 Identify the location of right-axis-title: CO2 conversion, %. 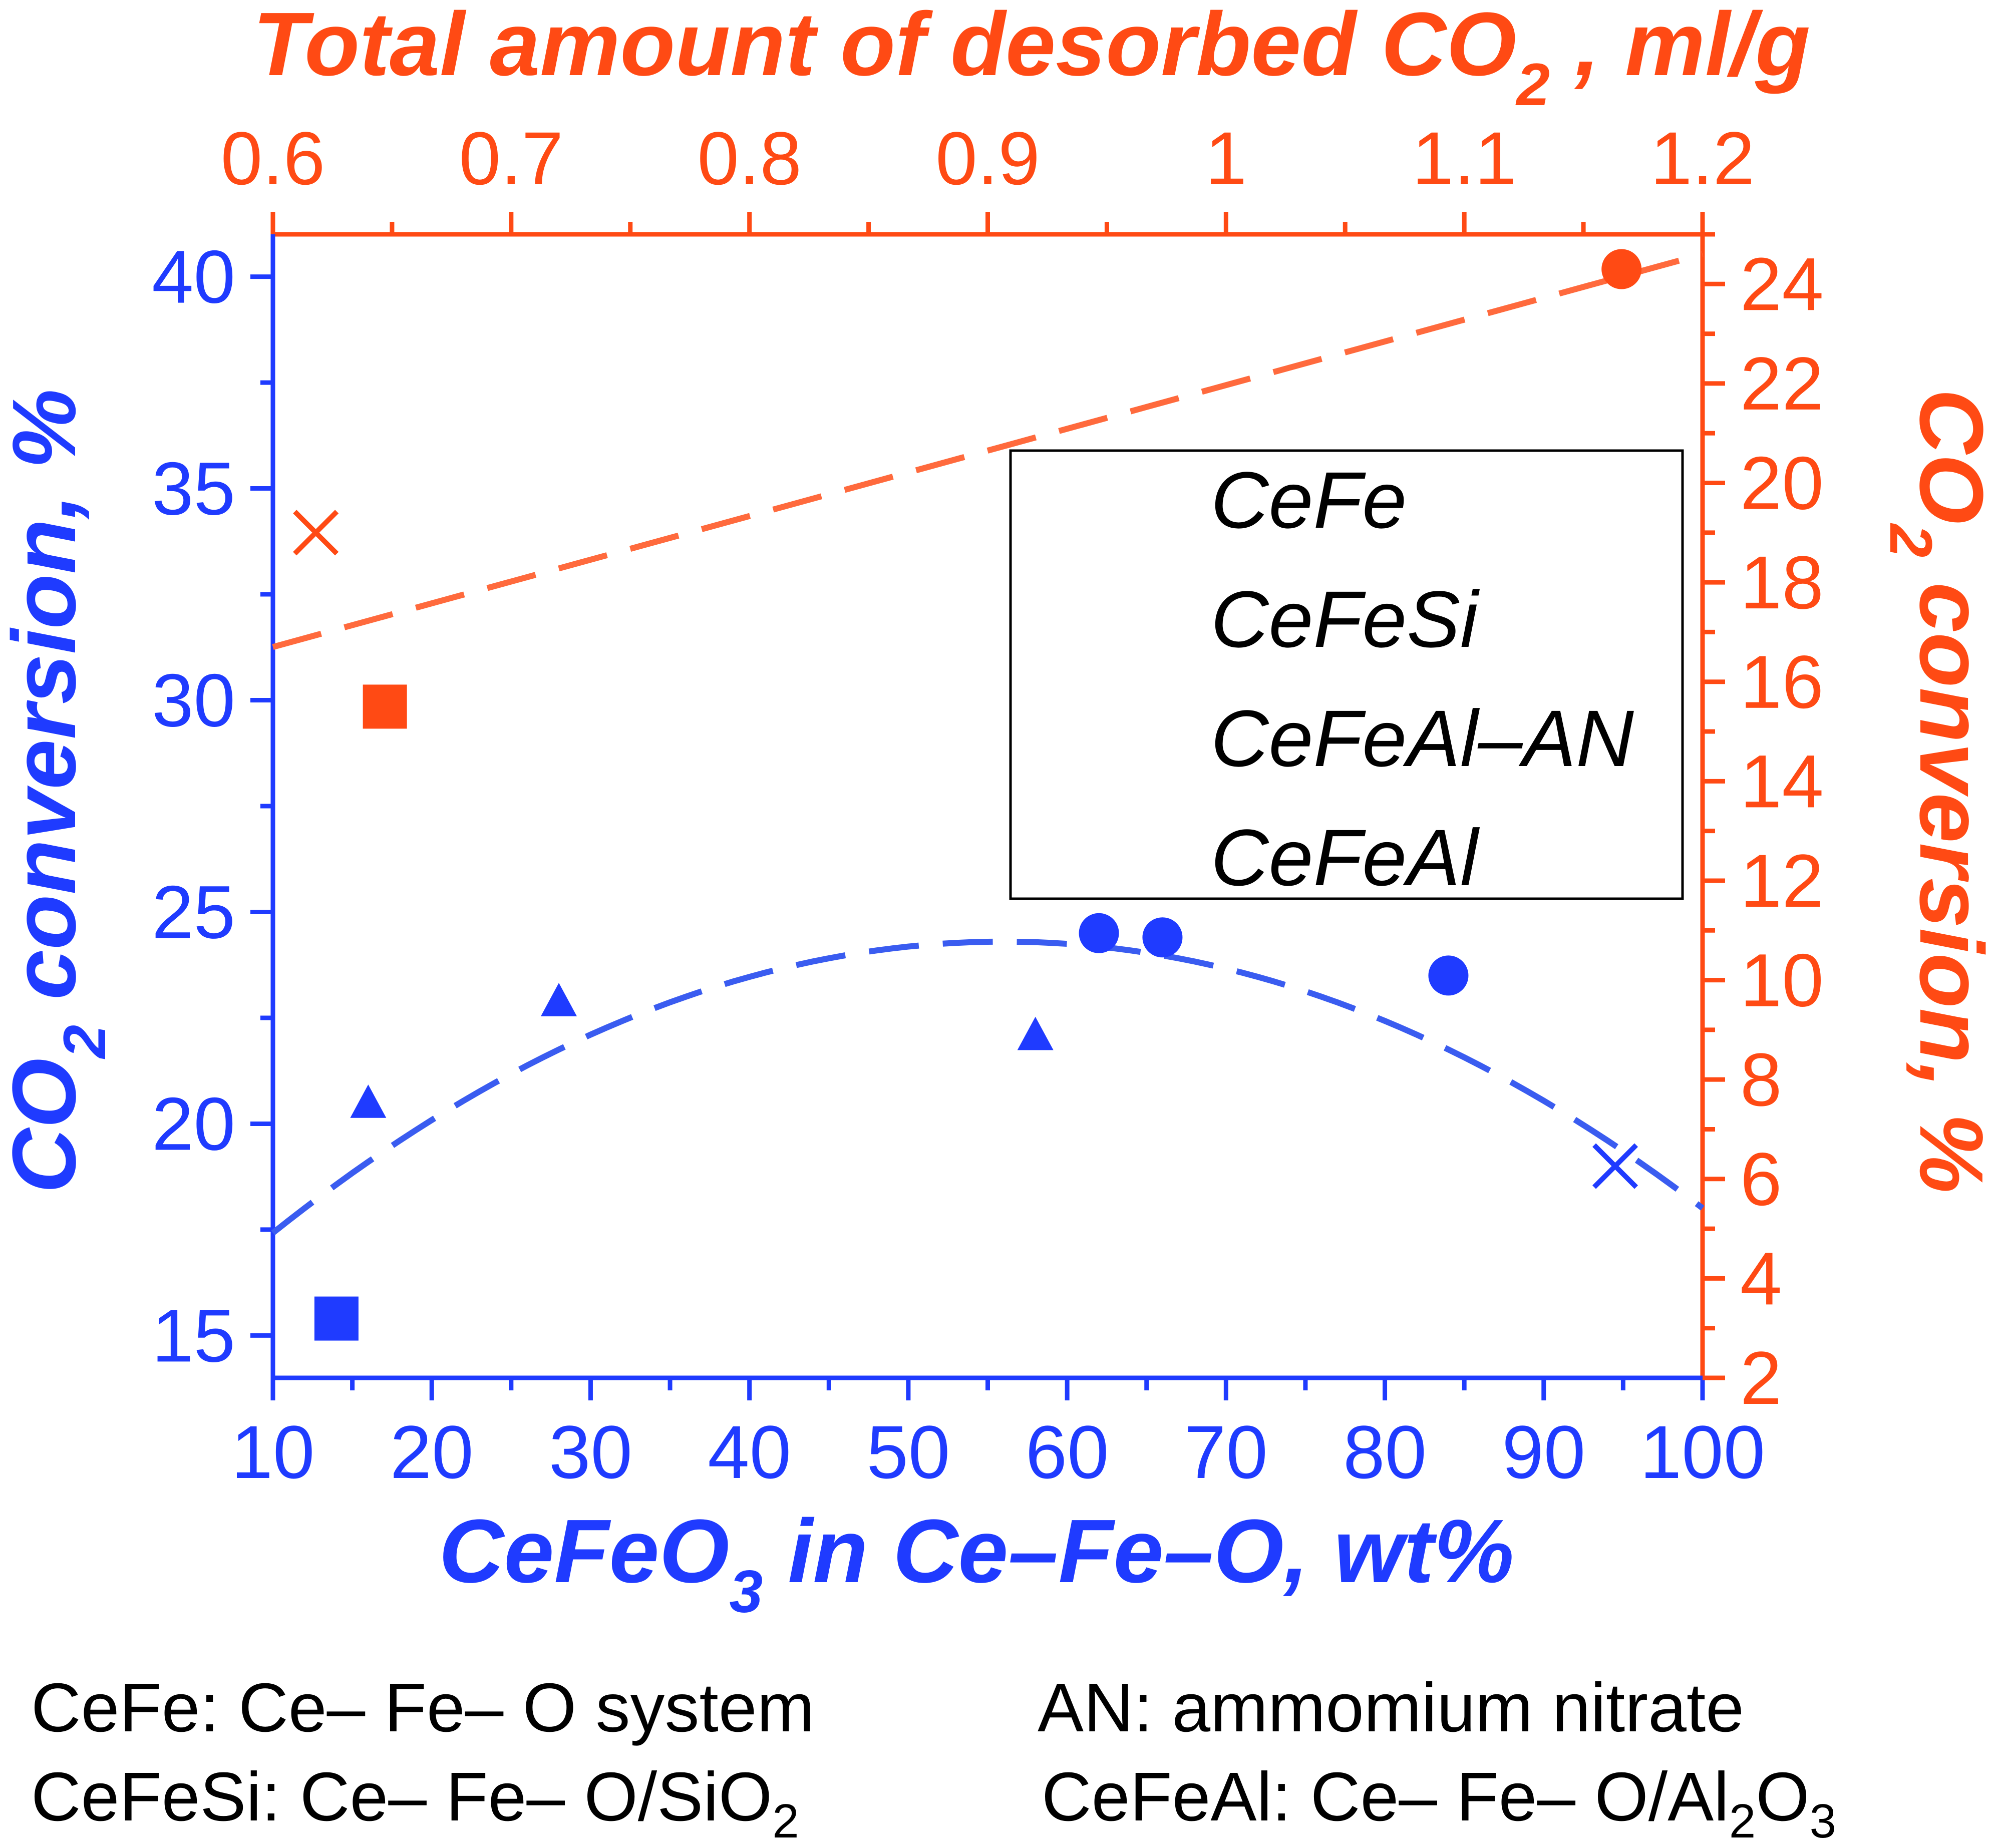
(1938, 791).